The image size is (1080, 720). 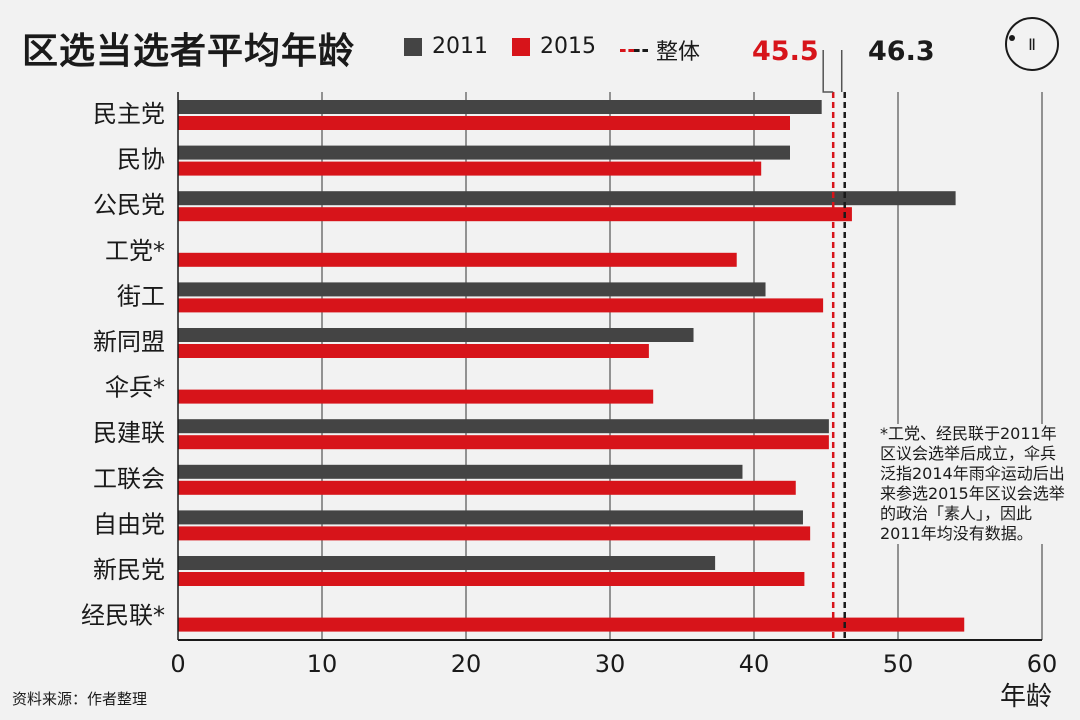 What do you see at coordinates (80, 699) in the screenshot?
I see `source-note: 资料来源：作者整理` at bounding box center [80, 699].